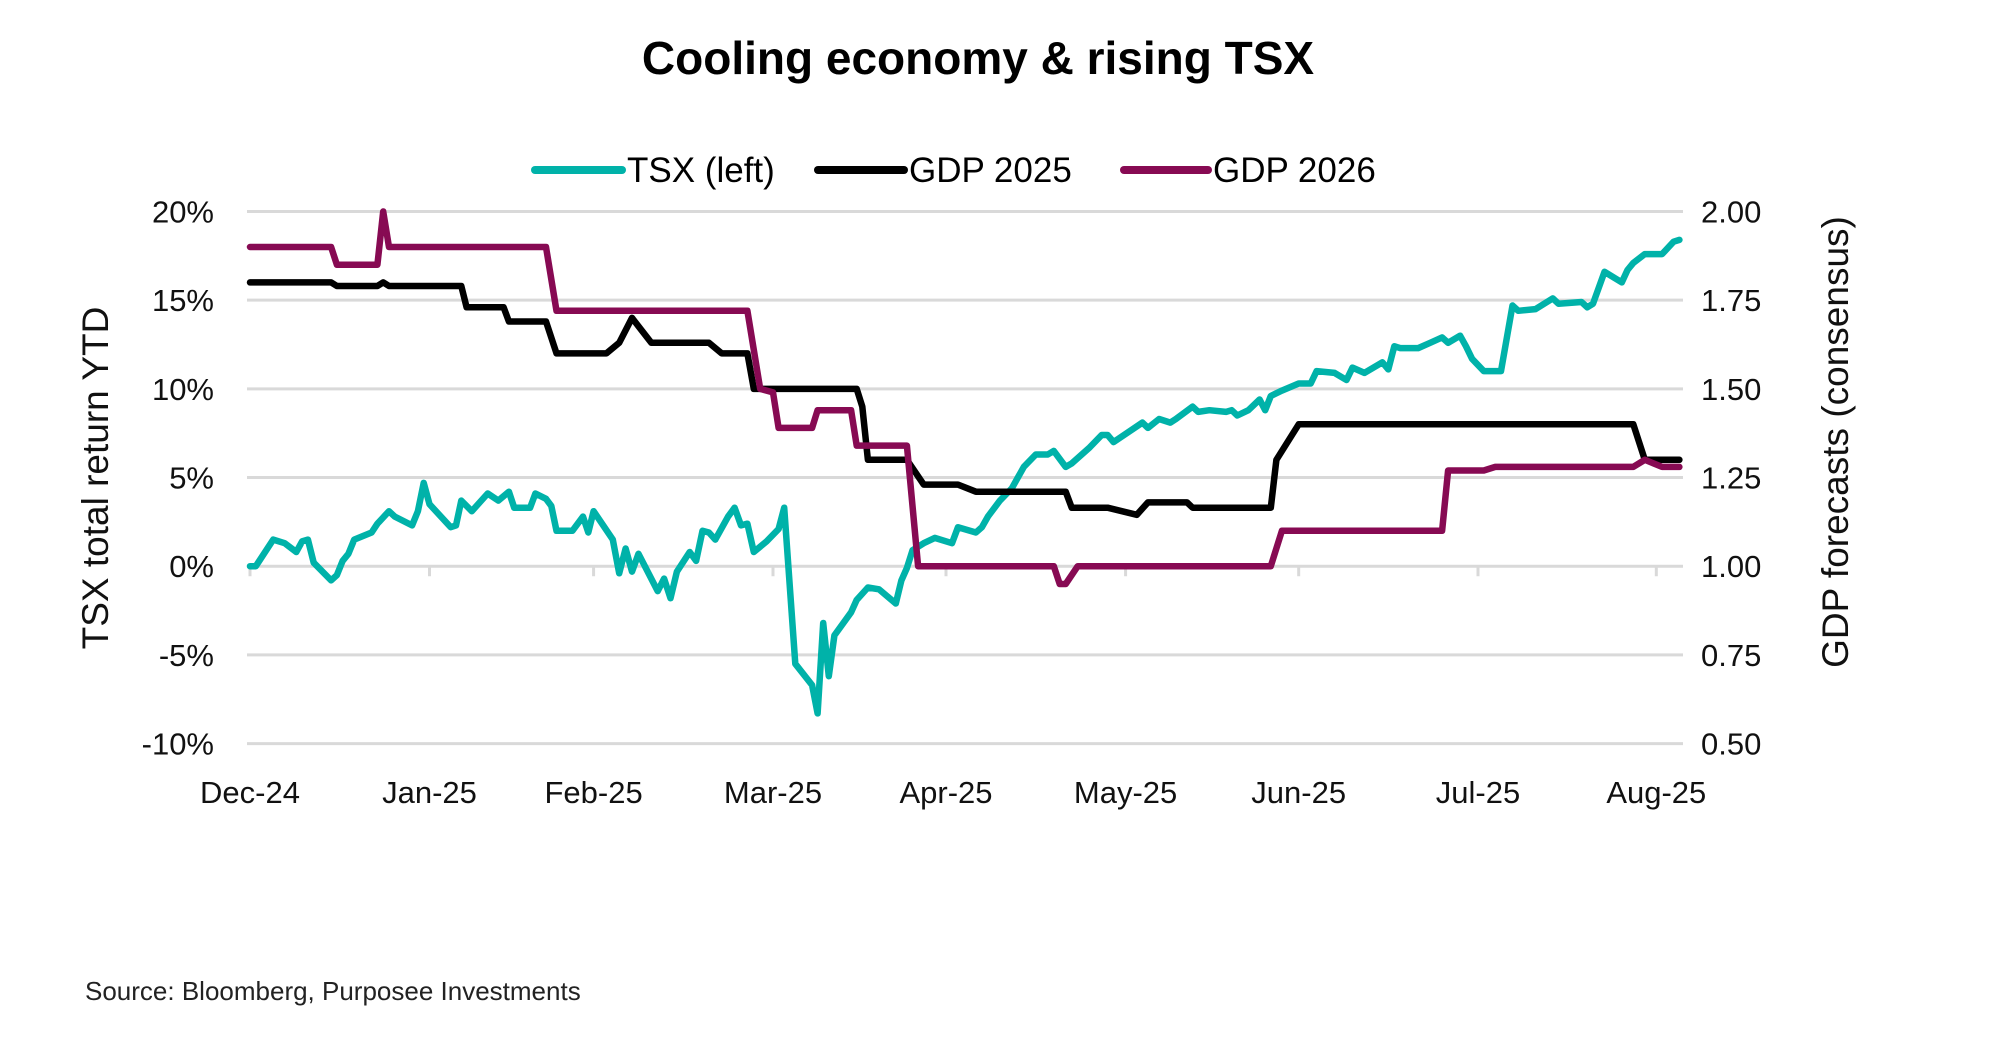 The image size is (2000, 1052). I want to click on y-right-tick-label: 0.75, so click(1731, 655).